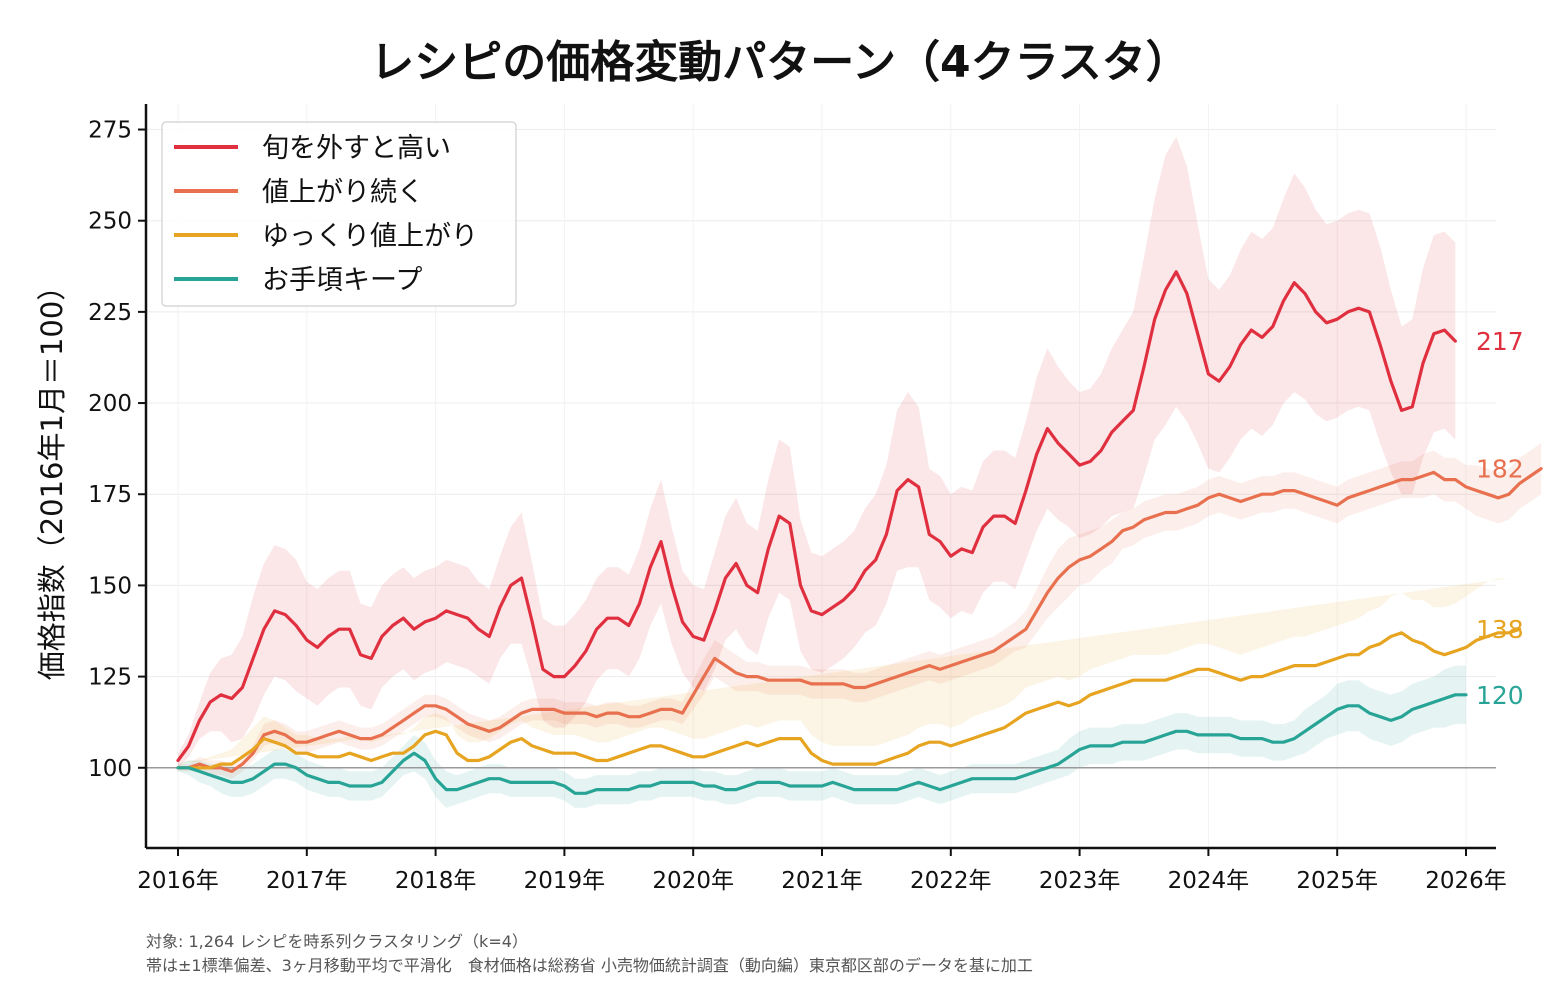 The image size is (1560, 1008). What do you see at coordinates (370, 236) in the screenshot?
I see `legend-label-3: ゆっくり値上がり` at bounding box center [370, 236].